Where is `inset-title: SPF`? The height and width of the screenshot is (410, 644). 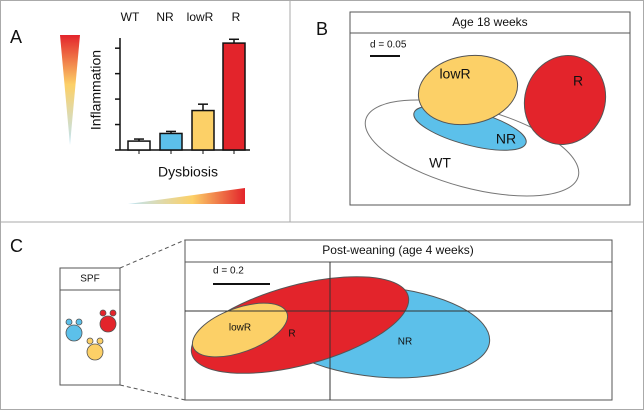 inset-title: SPF is located at coordinates (89, 279).